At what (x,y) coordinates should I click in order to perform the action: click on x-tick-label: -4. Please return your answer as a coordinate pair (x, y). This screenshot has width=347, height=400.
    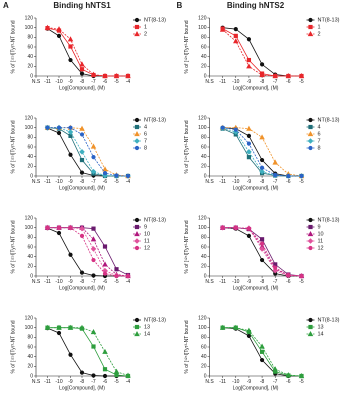
    Looking at the image, I should click on (128, 82).